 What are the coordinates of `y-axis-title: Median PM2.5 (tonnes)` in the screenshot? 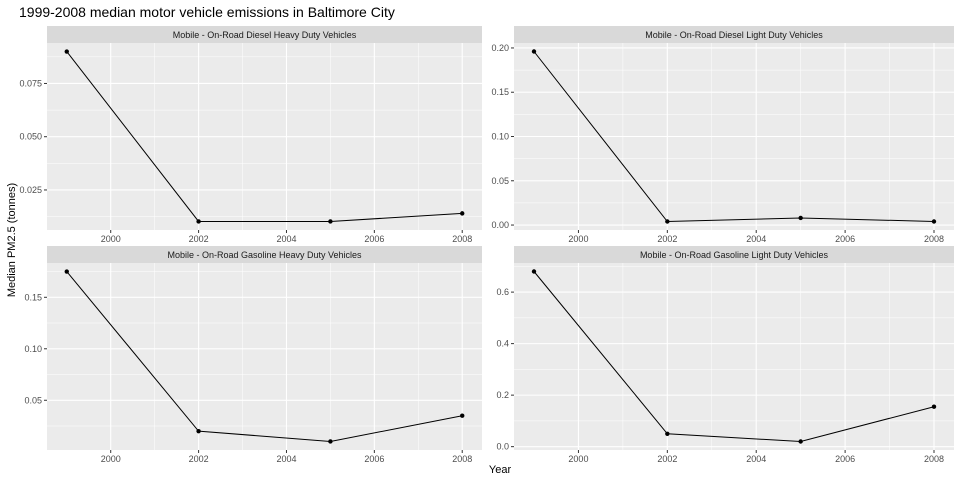 It's located at (12, 240).